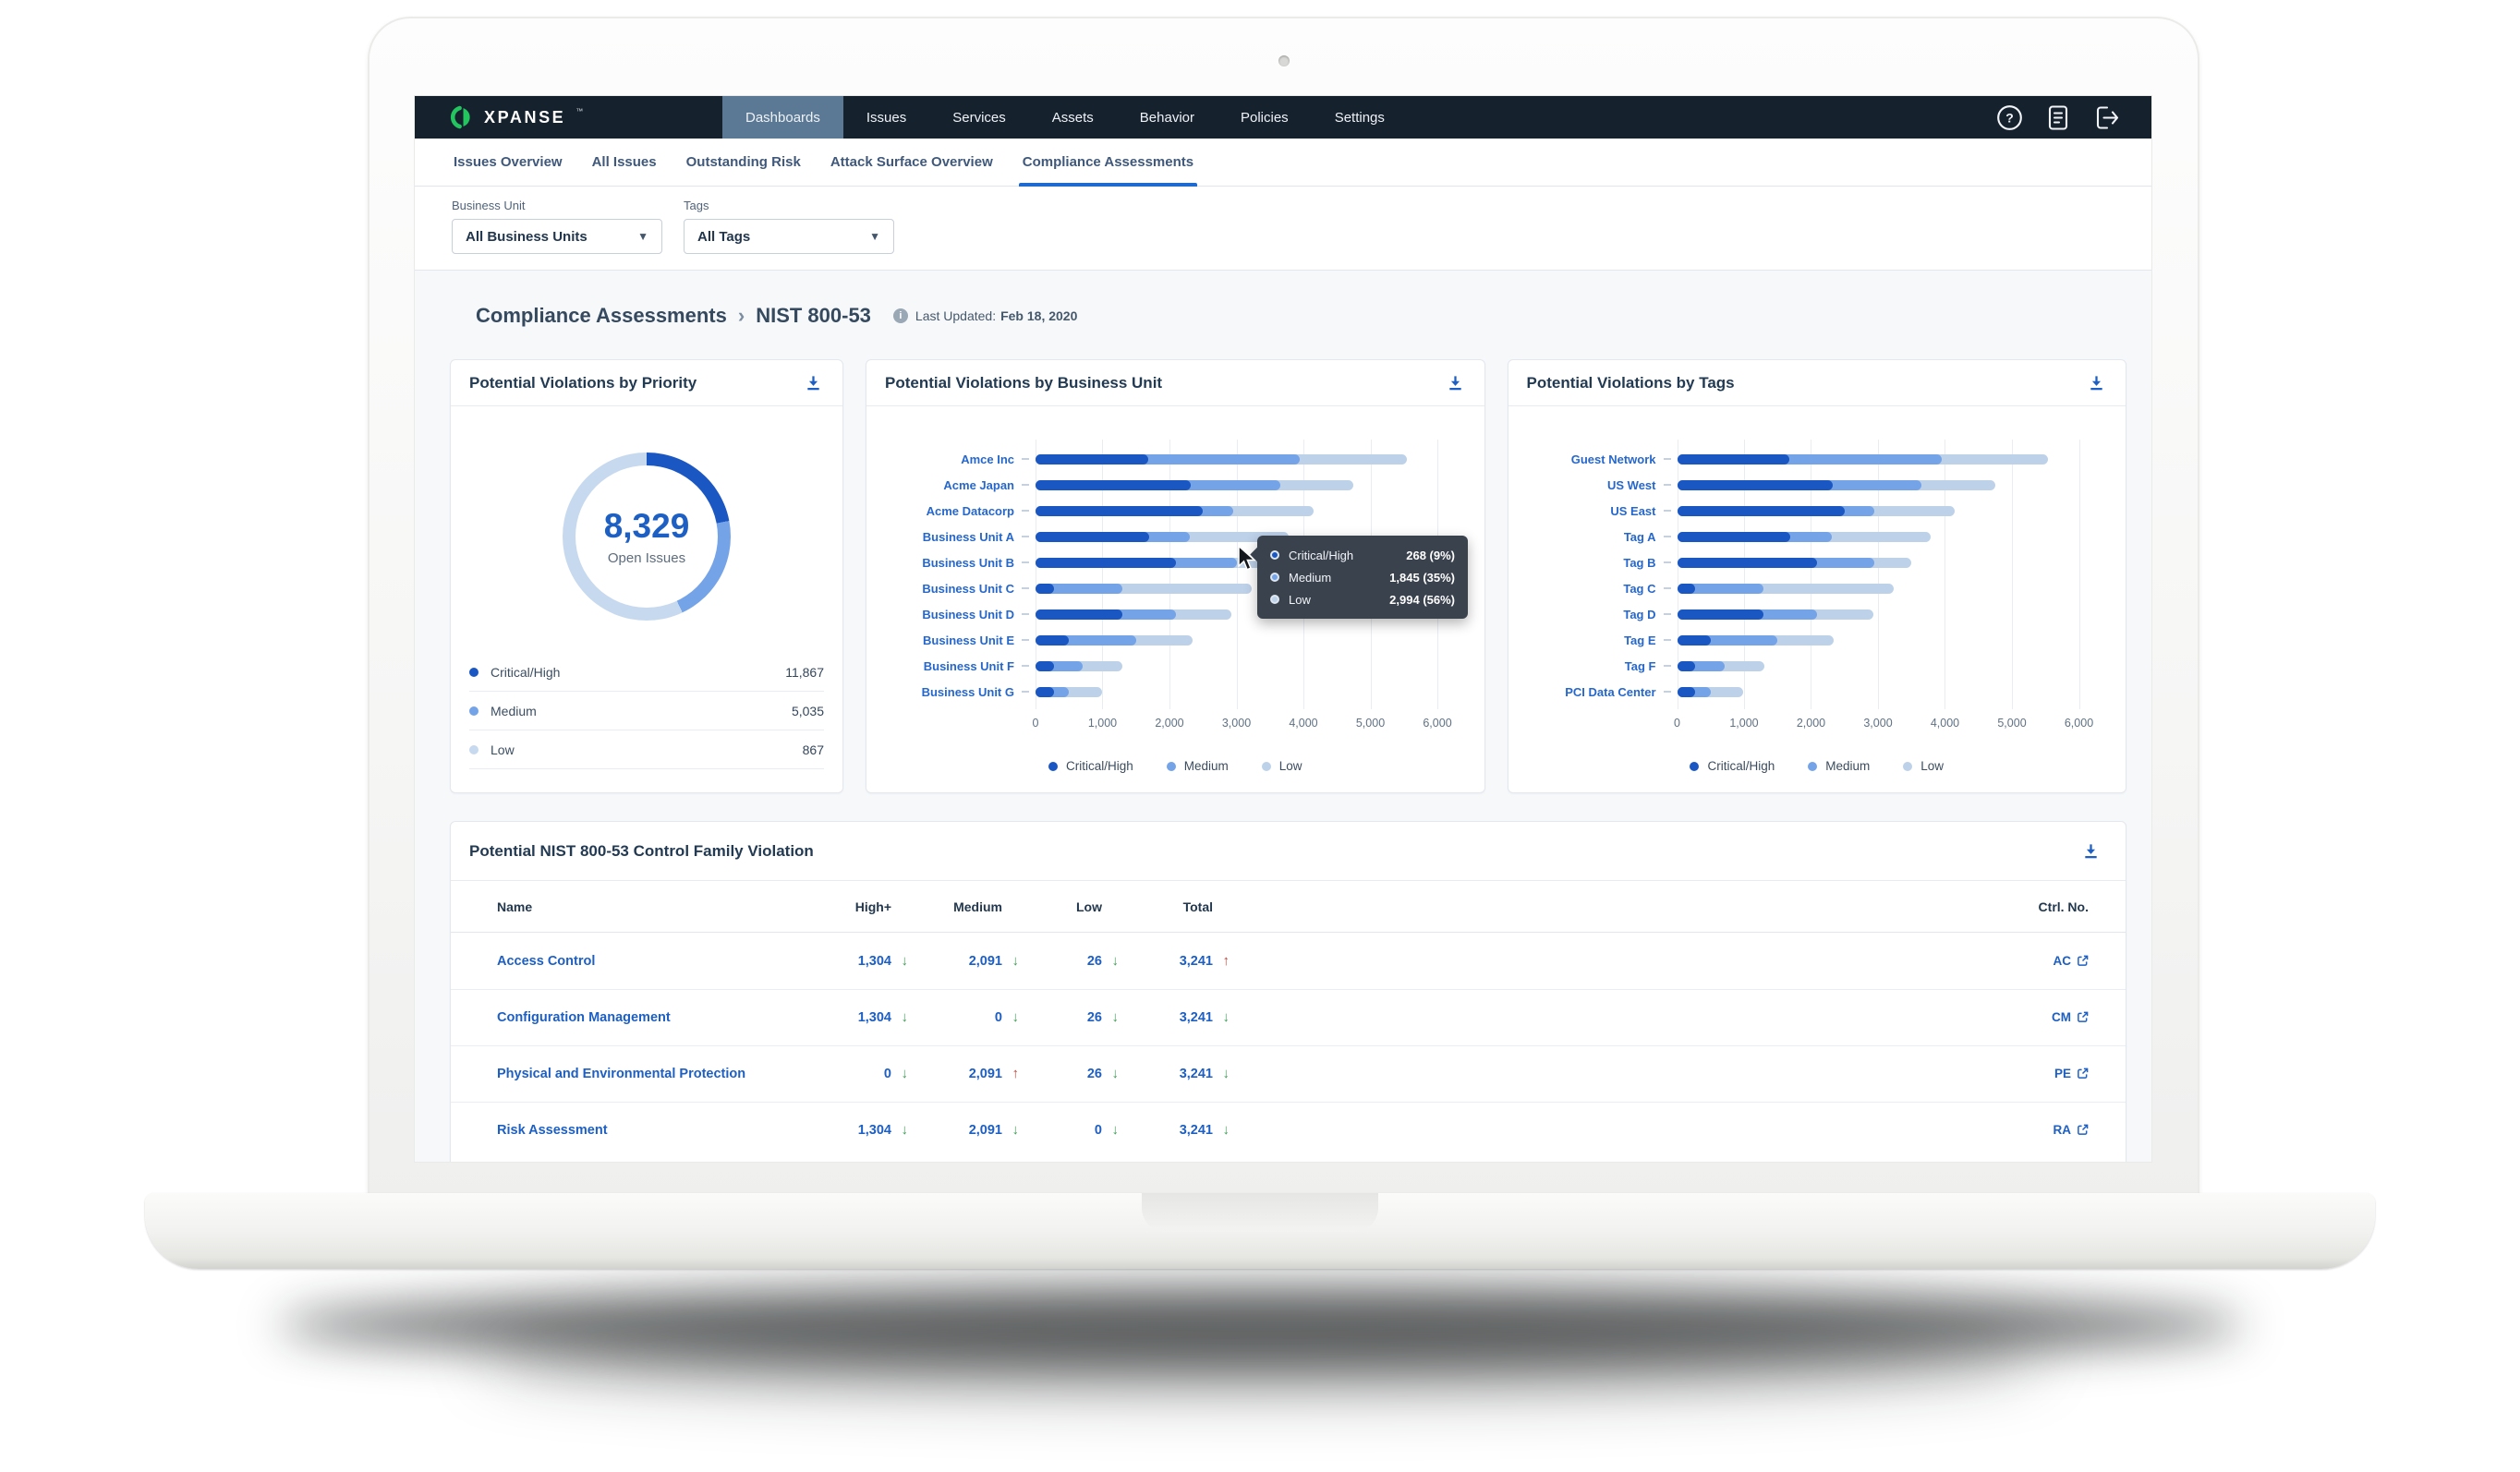 This screenshot has width=2520, height=1472. I want to click on category-label: Acme Japan, so click(978, 484).